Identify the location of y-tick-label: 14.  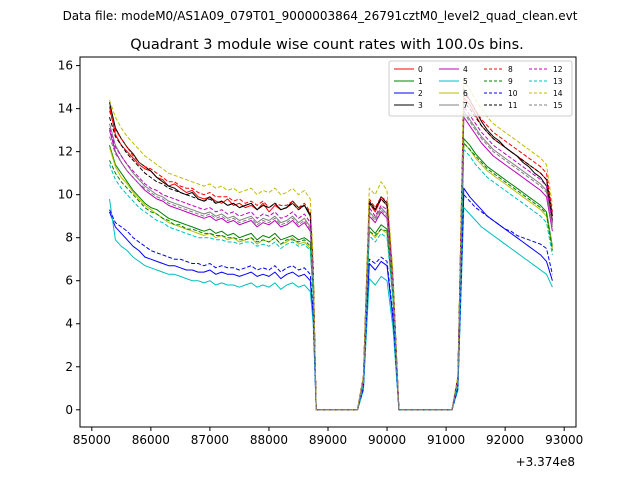
(65, 109).